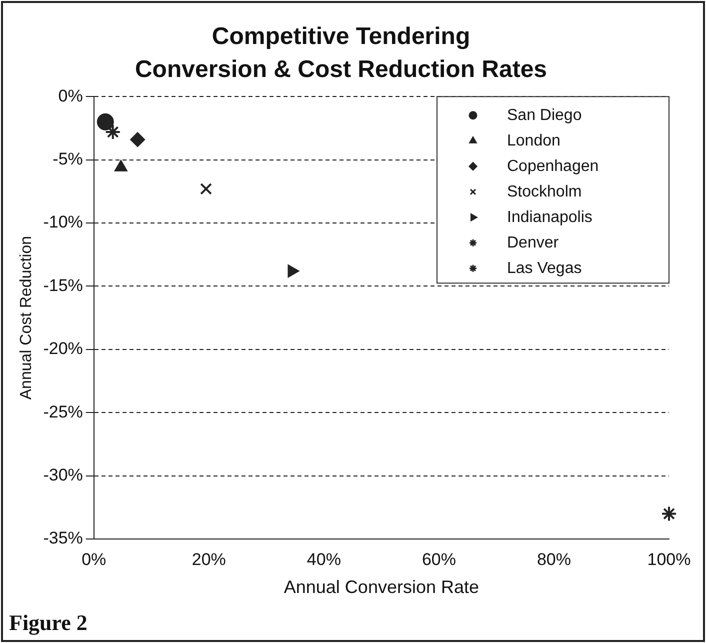 This screenshot has width=706, height=643. I want to click on y-tick-label: -25%, so click(63, 412).